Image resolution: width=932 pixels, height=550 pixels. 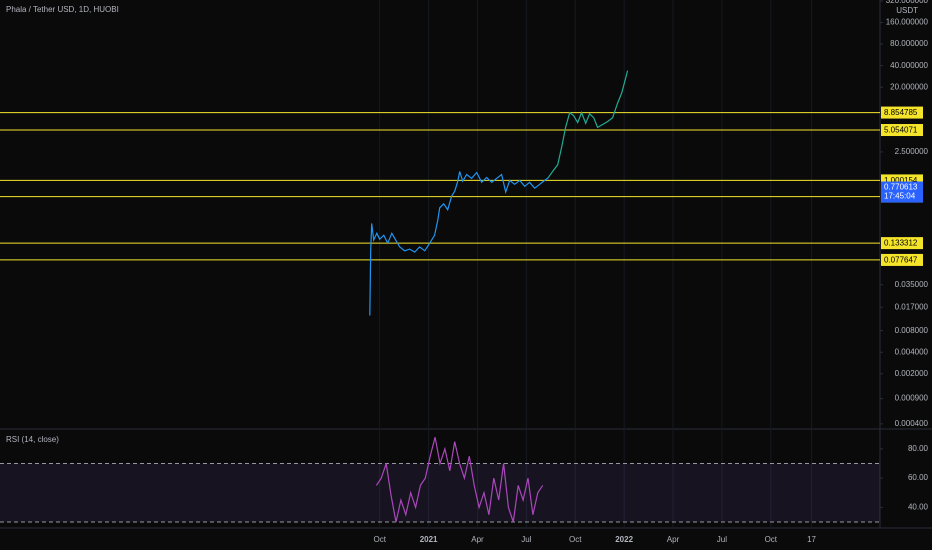 What do you see at coordinates (912, 330) in the screenshot?
I see `y-tick-label: 0.008000` at bounding box center [912, 330].